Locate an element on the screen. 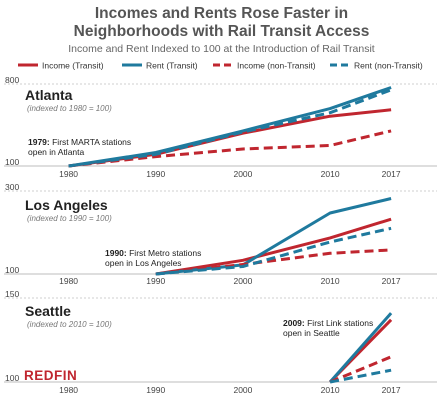  legend-label: Income (Transit) is located at coordinates (73, 66).